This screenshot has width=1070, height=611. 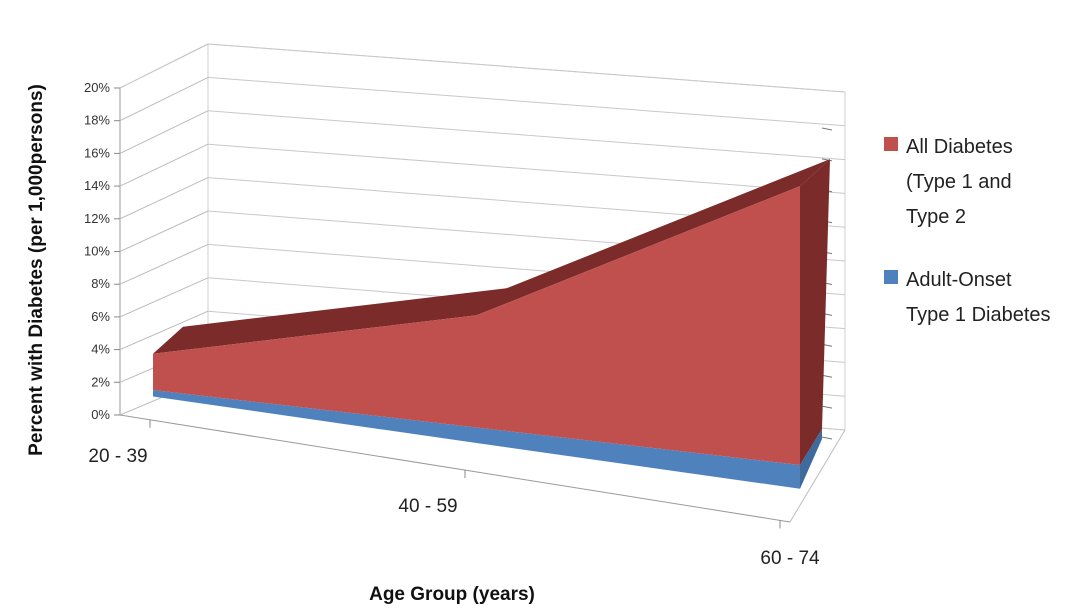 I want to click on y-tick-label: 2%, so click(x=100, y=381).